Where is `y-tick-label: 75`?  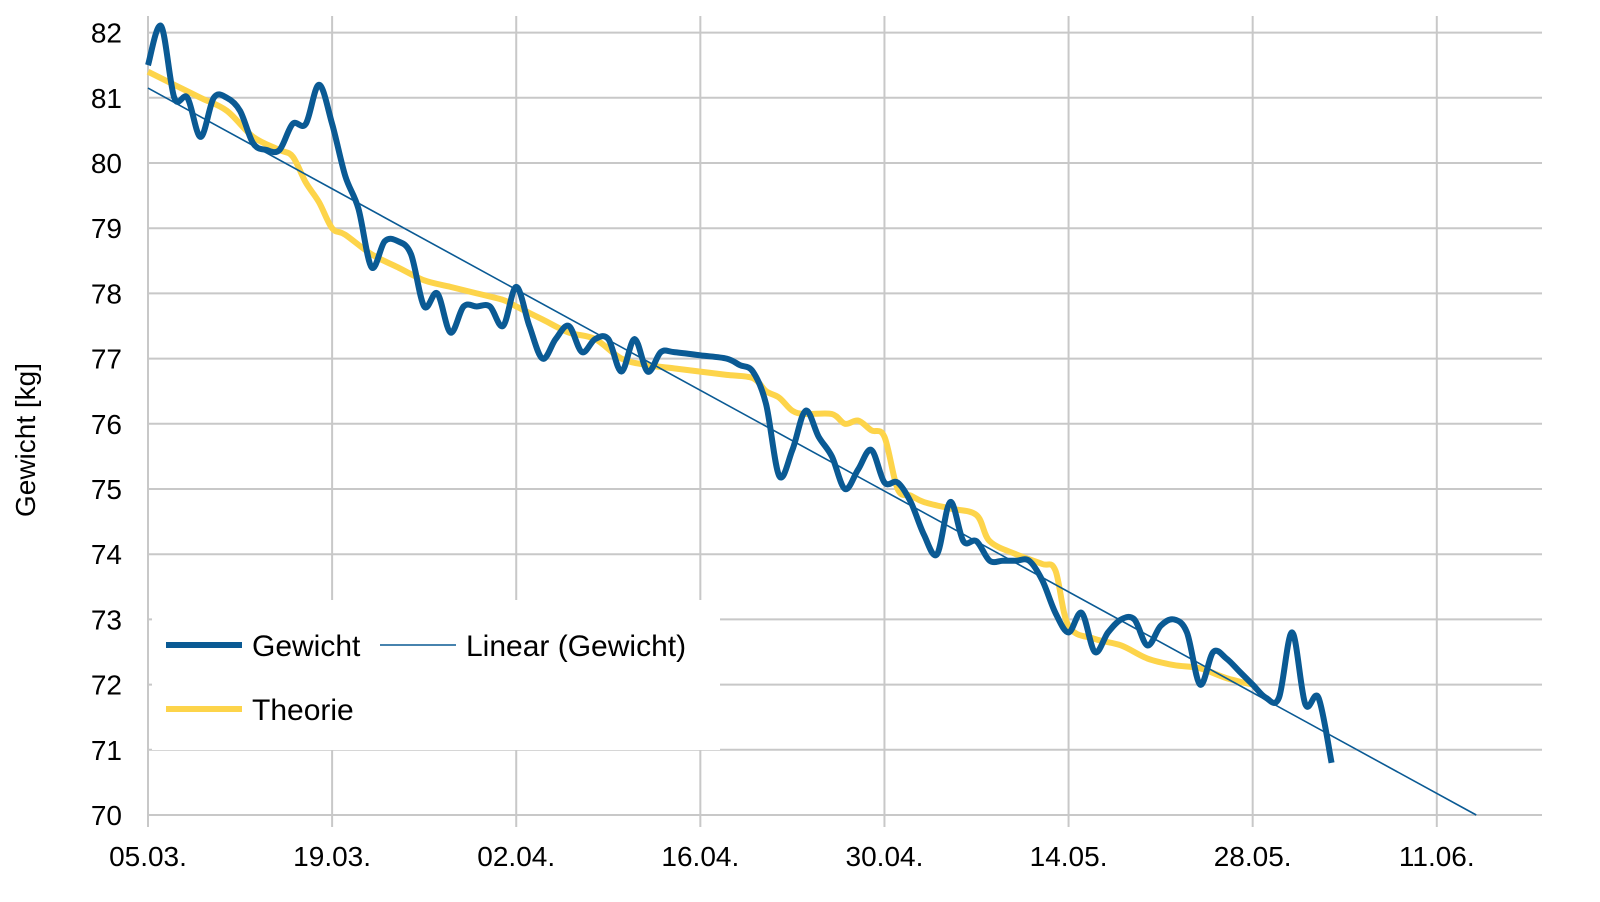
y-tick-label: 75 is located at coordinates (106, 489).